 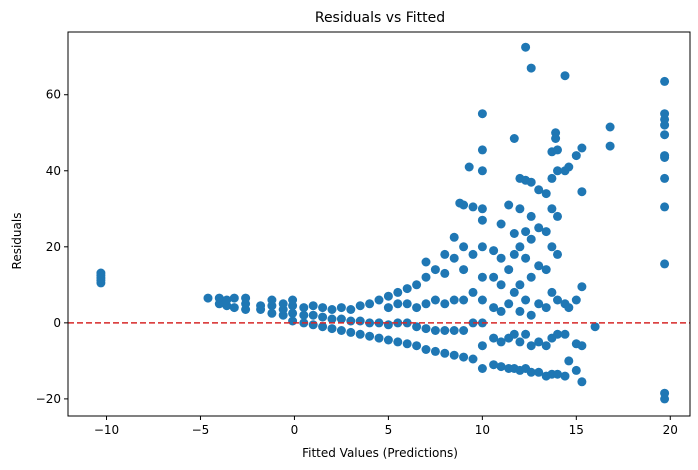 I want to click on y-axis-label: Residuals, so click(x=17, y=241).